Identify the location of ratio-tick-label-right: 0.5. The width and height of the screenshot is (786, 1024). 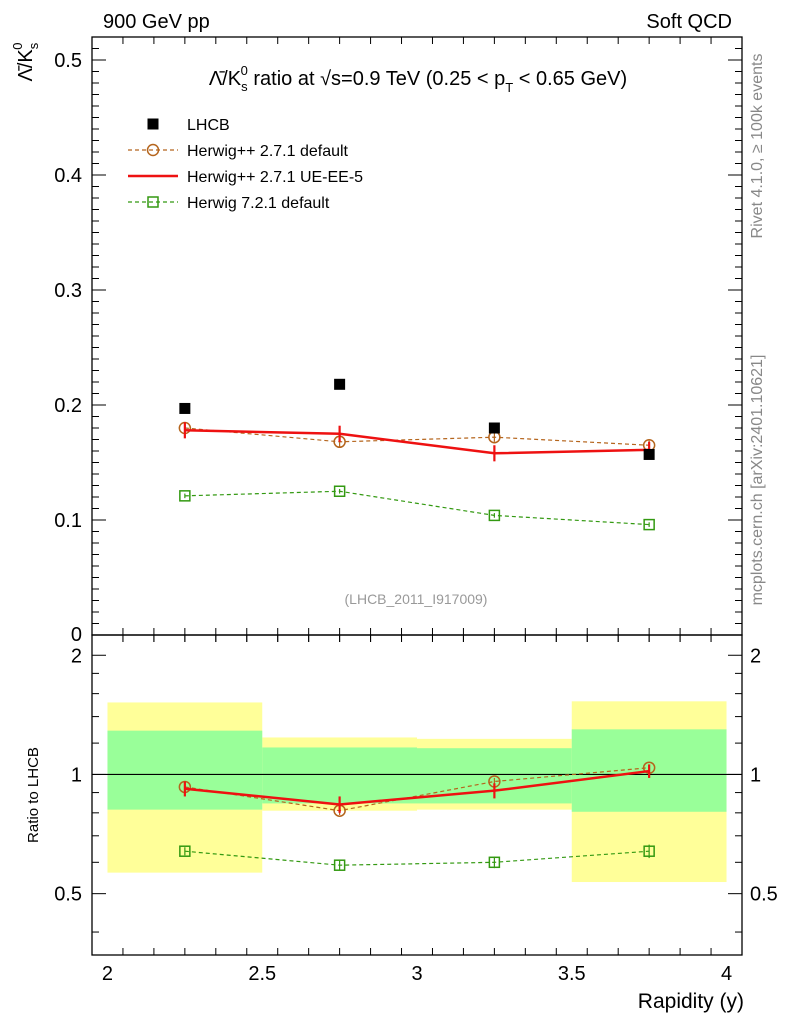
(764, 895).